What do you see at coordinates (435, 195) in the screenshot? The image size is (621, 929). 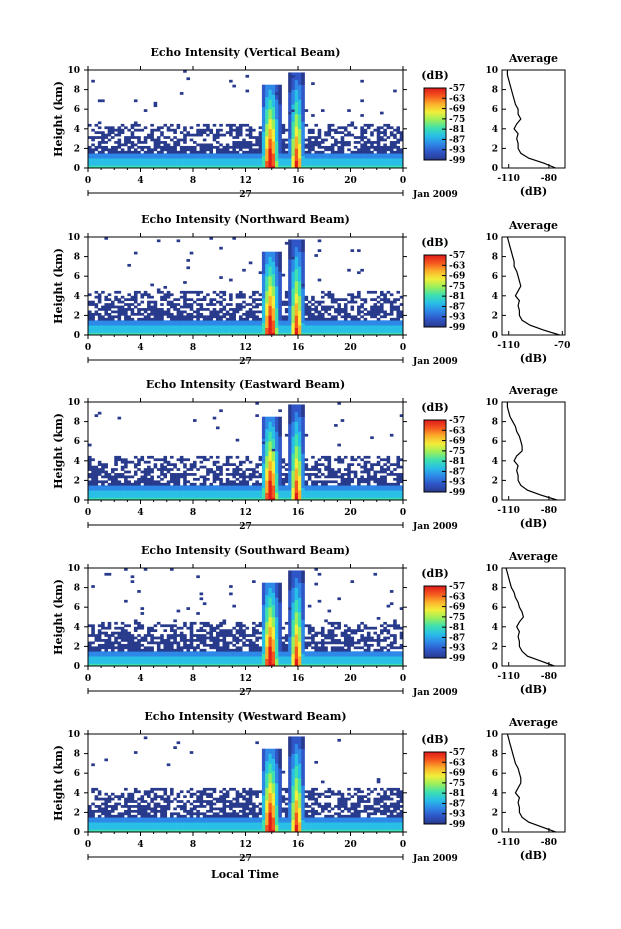 I see `date-month-year-label: Jan 2009` at bounding box center [435, 195].